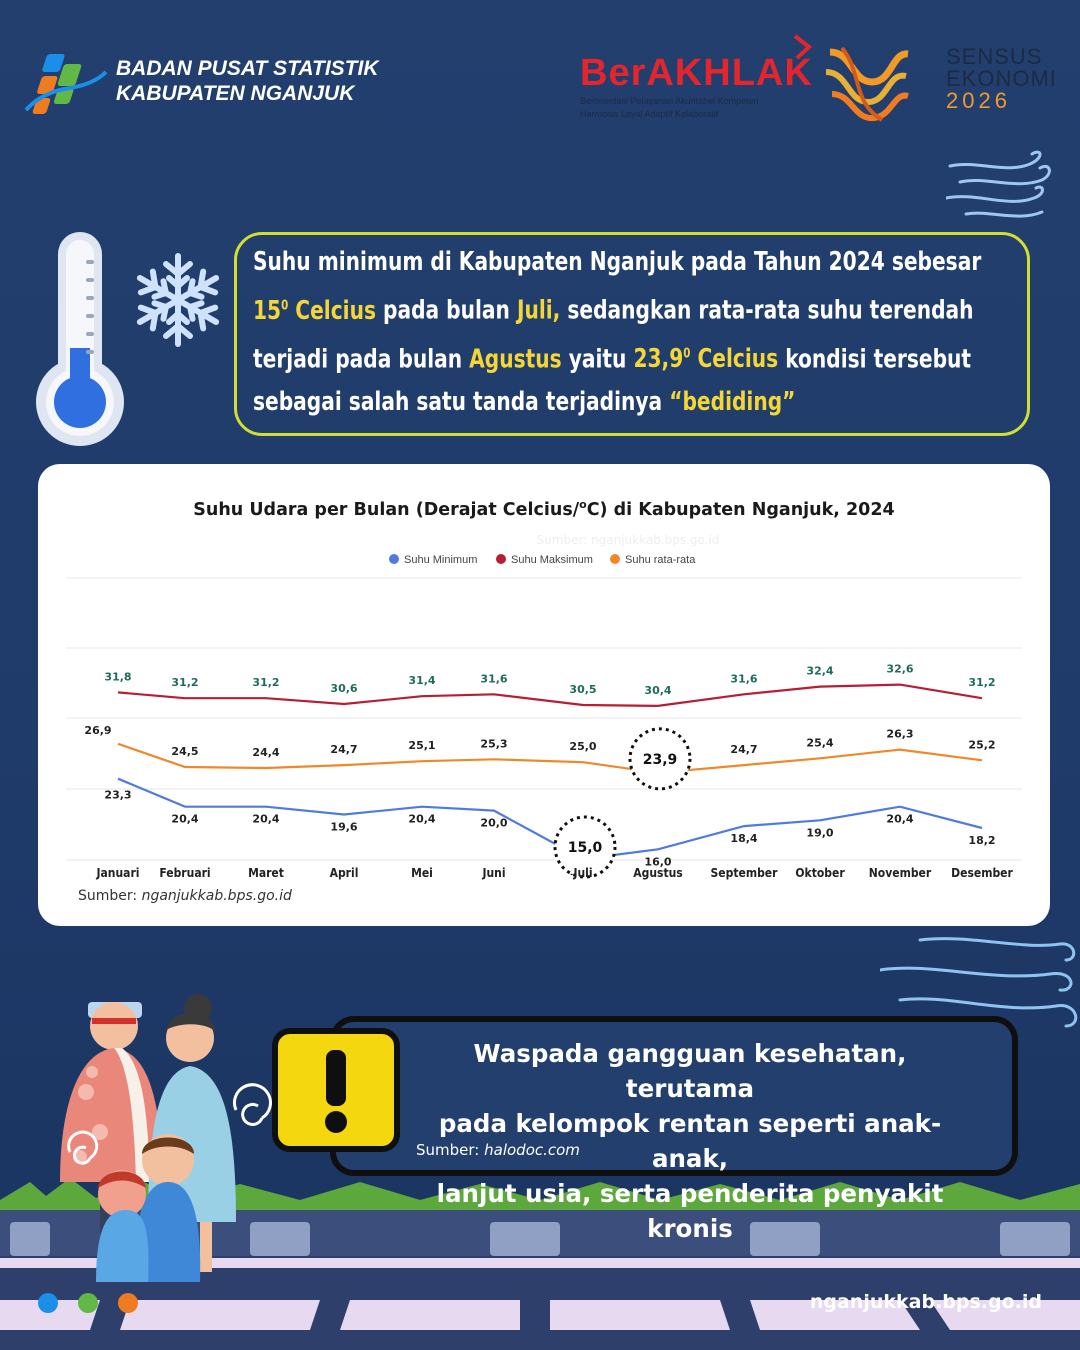  Describe the element at coordinates (184, 873) in the screenshot. I see `x-tick-label: Februari` at that location.